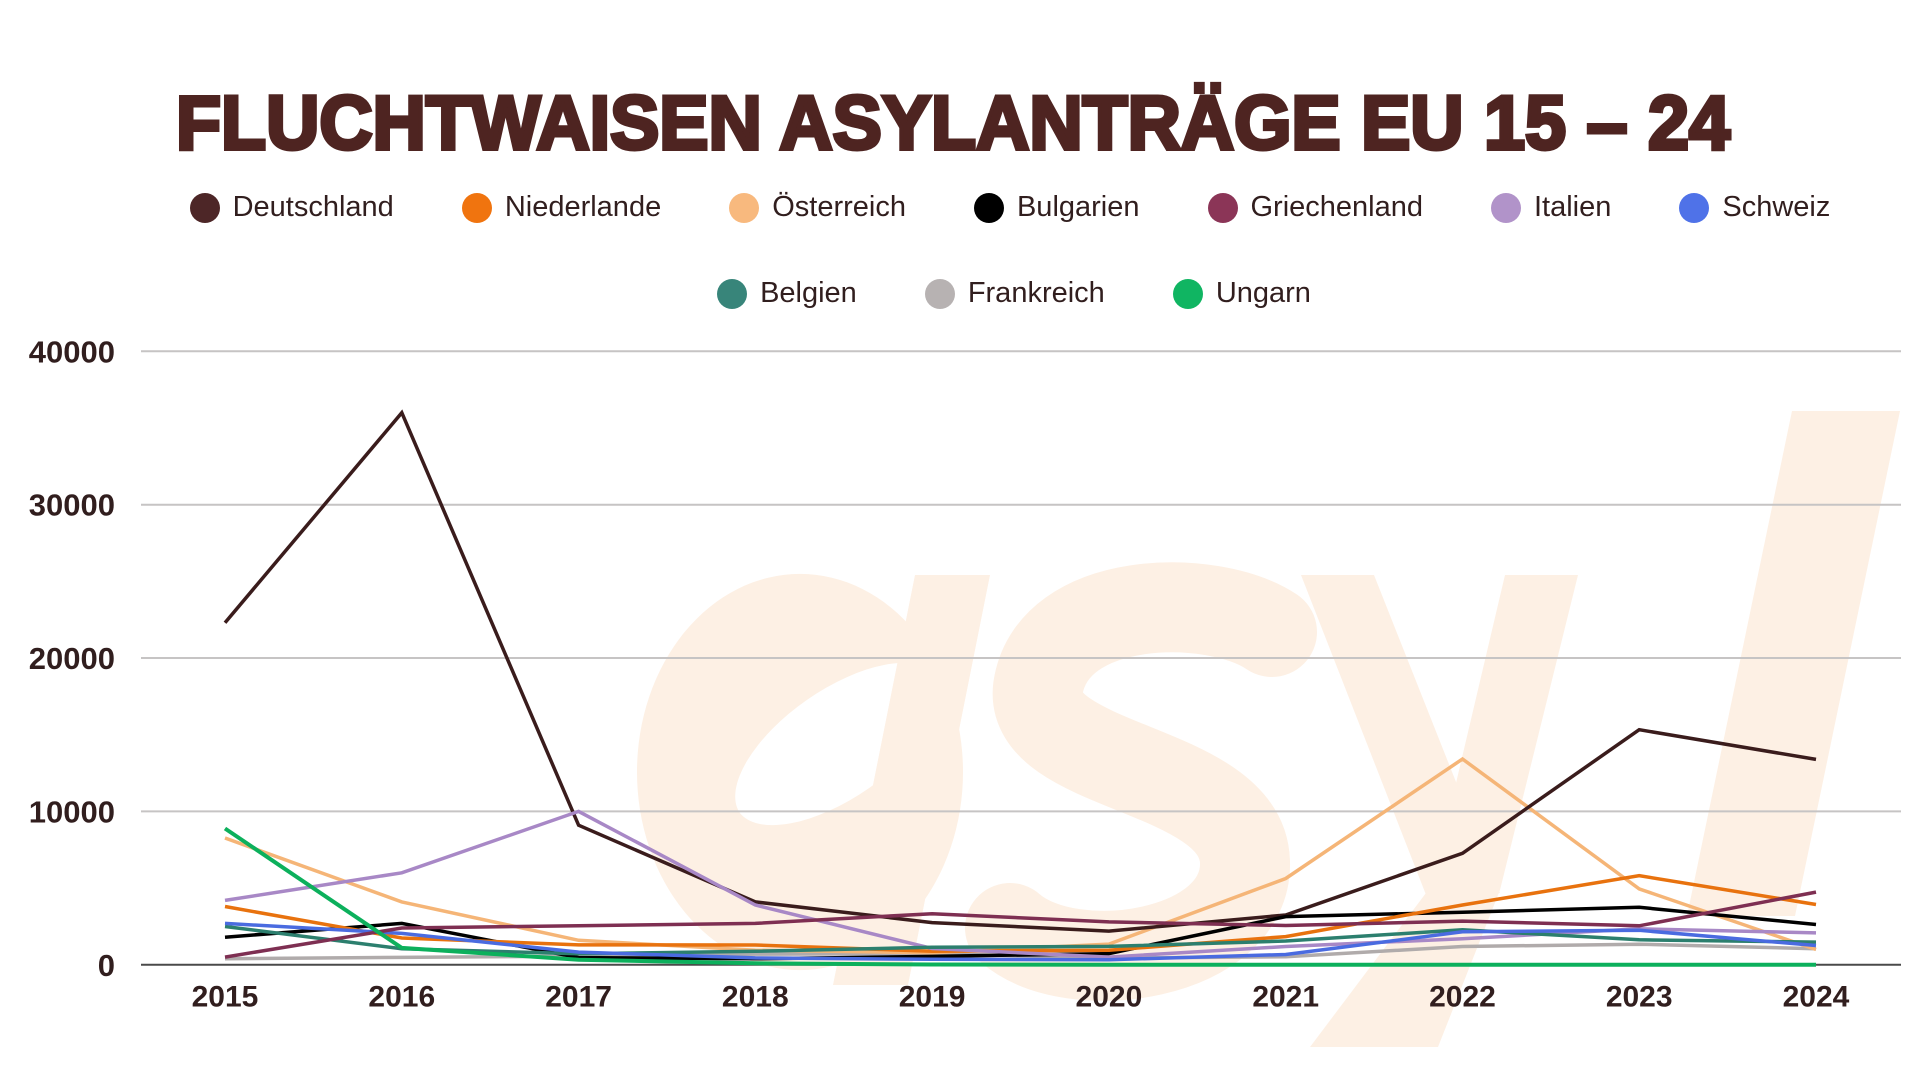 The height and width of the screenshot is (1080, 1920). Describe the element at coordinates (1816, 997) in the screenshot. I see `svg-text: 2024` at that location.